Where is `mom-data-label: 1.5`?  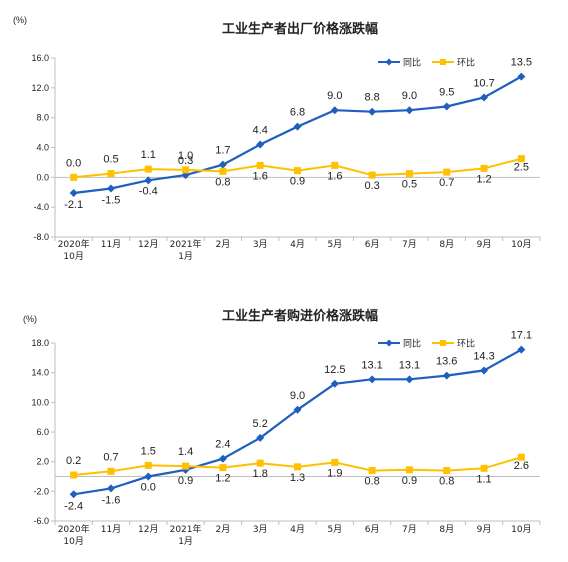 mom-data-label: 1.5 is located at coordinates (148, 451).